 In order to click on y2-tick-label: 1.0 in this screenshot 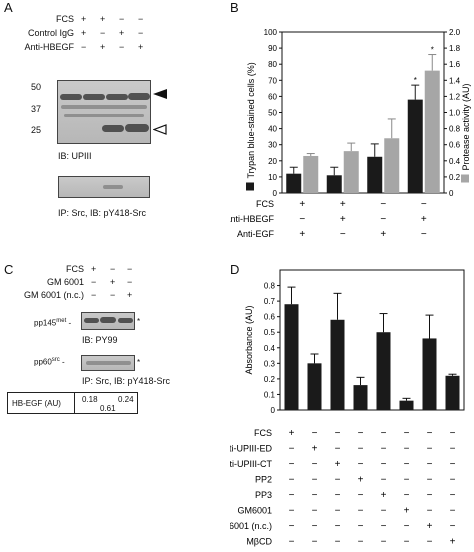, I will do `click(455, 113)`.